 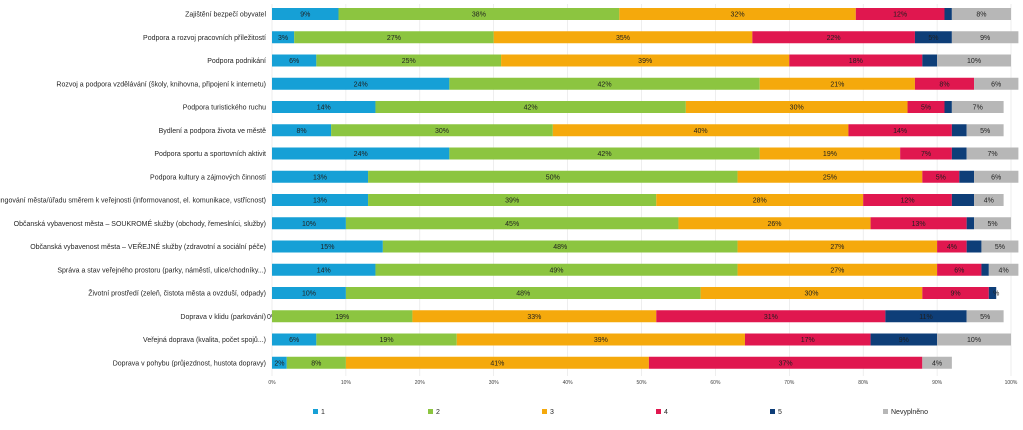 I want to click on data-label: 21%, so click(x=837, y=84).